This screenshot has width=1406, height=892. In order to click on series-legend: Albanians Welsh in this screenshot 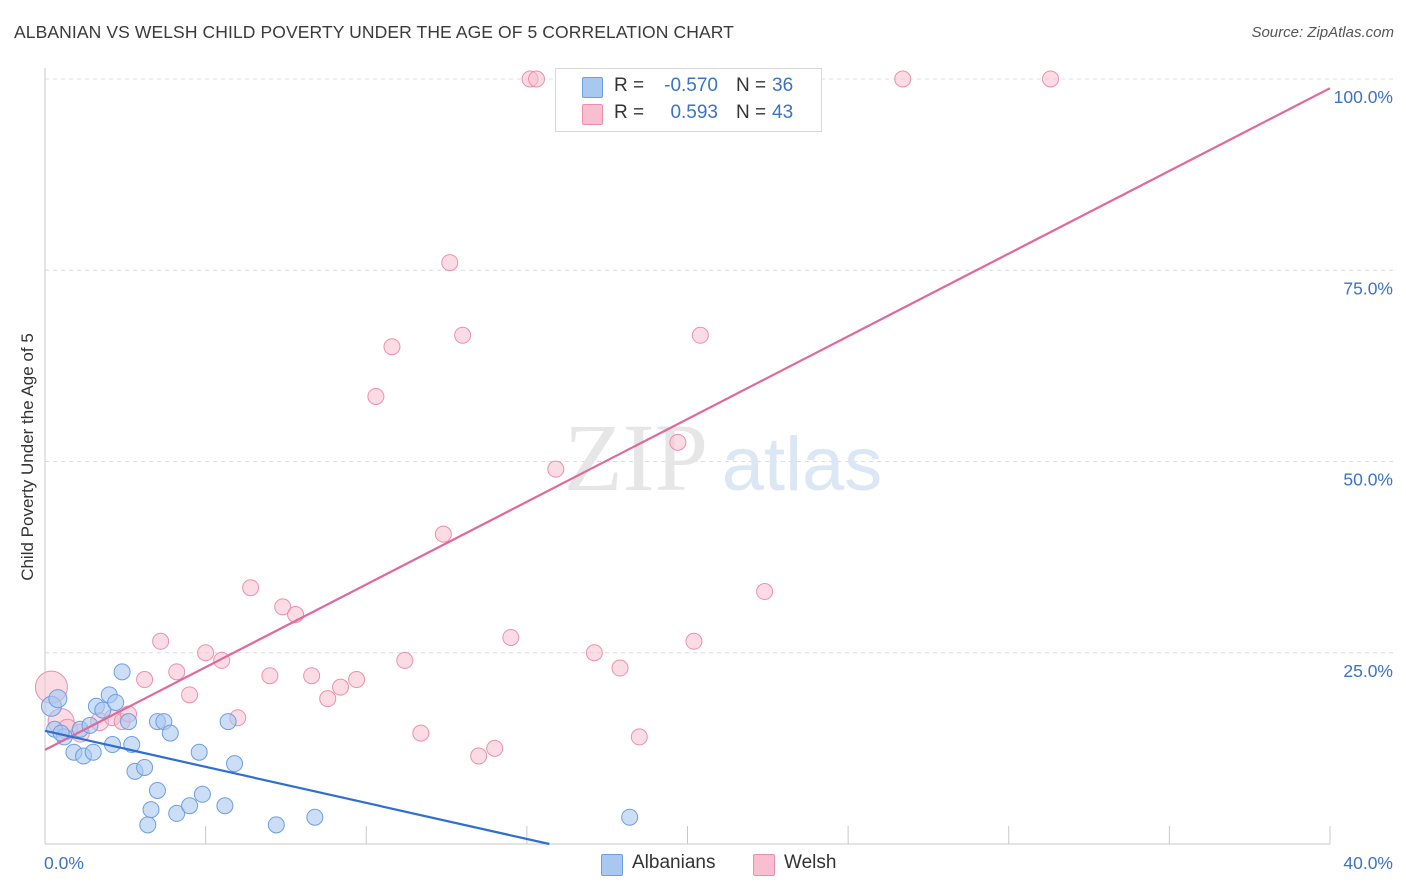, I will do `click(703, 865)`.